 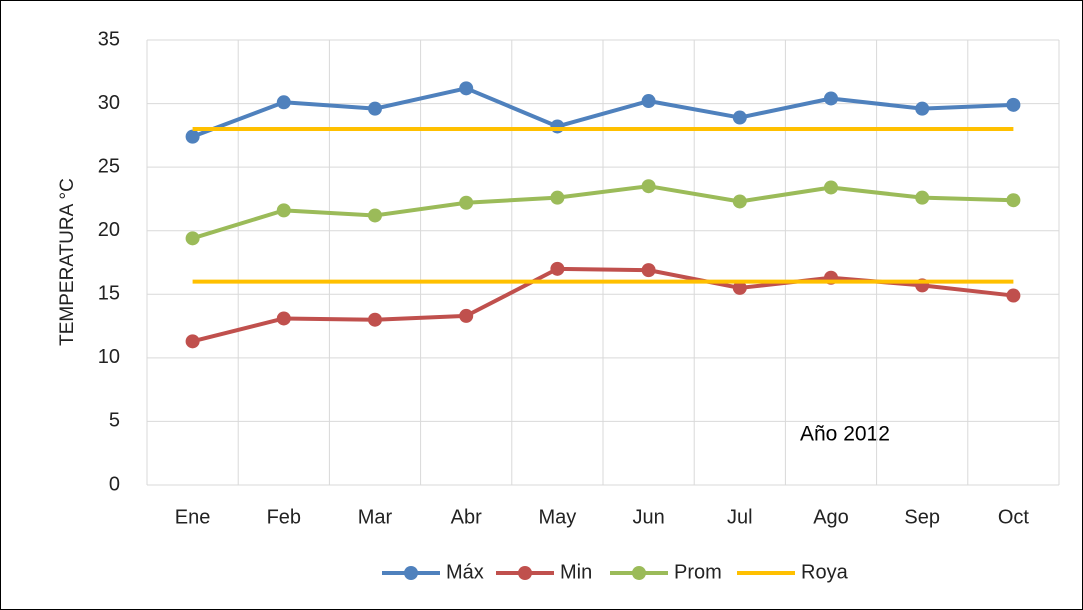 What do you see at coordinates (109, 166) in the screenshot?
I see `y-tick-label: 25` at bounding box center [109, 166].